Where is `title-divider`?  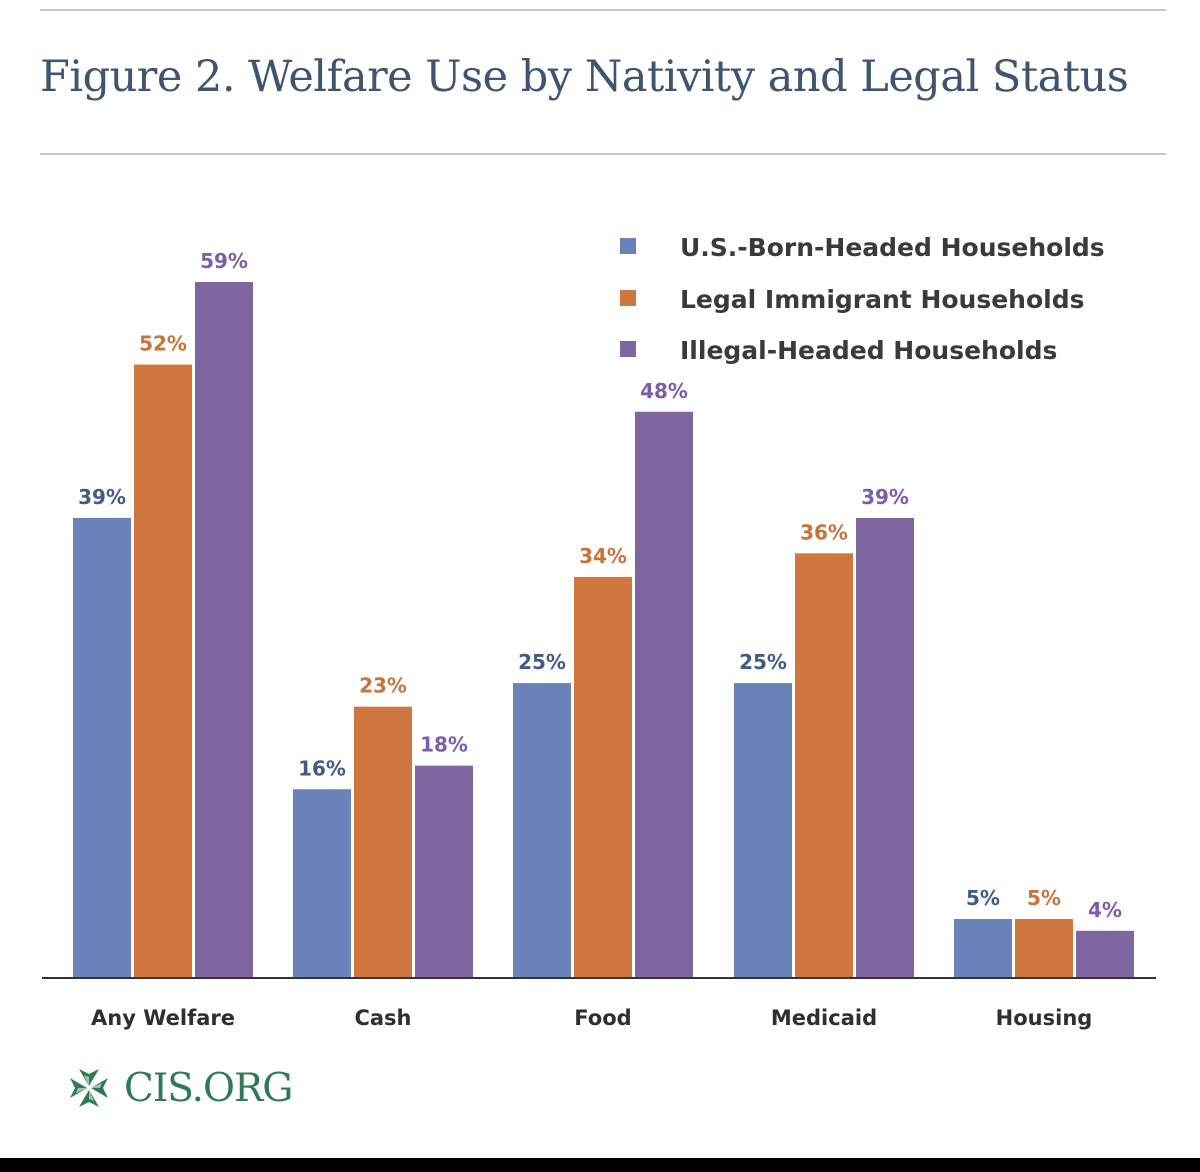
title-divider is located at coordinates (603, 154).